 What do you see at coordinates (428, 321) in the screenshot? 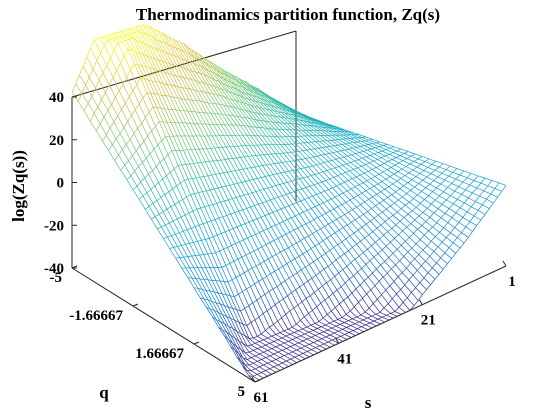
I see `s-tick-label: 21` at bounding box center [428, 321].